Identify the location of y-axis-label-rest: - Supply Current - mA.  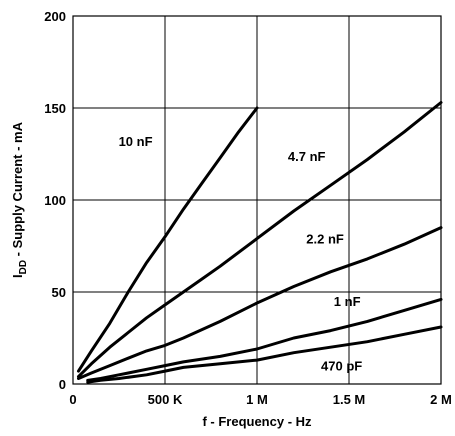
(17, 190).